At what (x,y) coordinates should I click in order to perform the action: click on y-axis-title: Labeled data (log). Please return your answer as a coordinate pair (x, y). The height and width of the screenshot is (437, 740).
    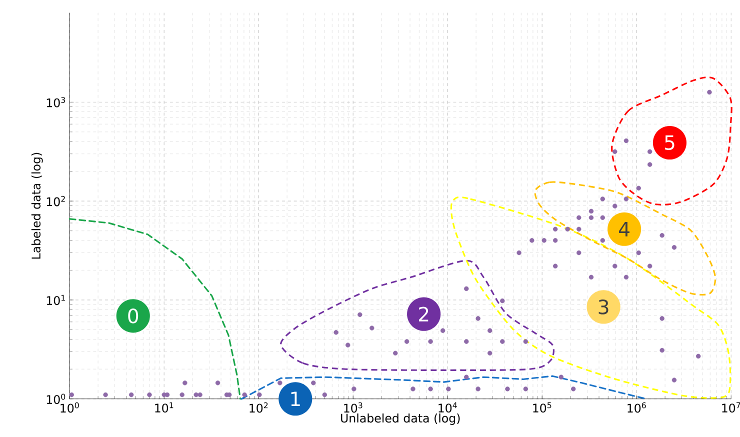
    Looking at the image, I should click on (37, 205).